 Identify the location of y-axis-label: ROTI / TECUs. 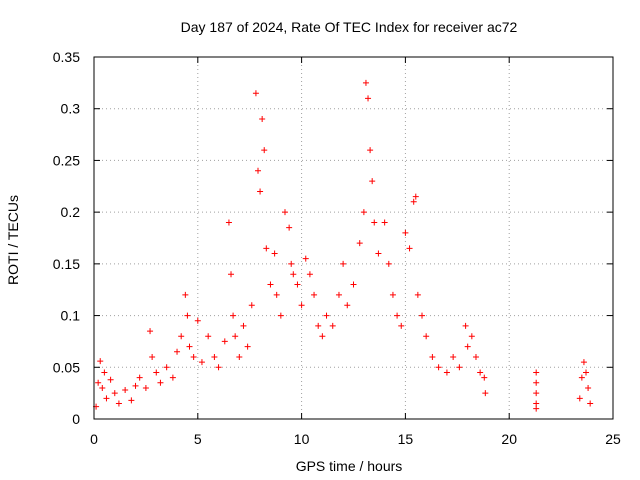
(13, 240).